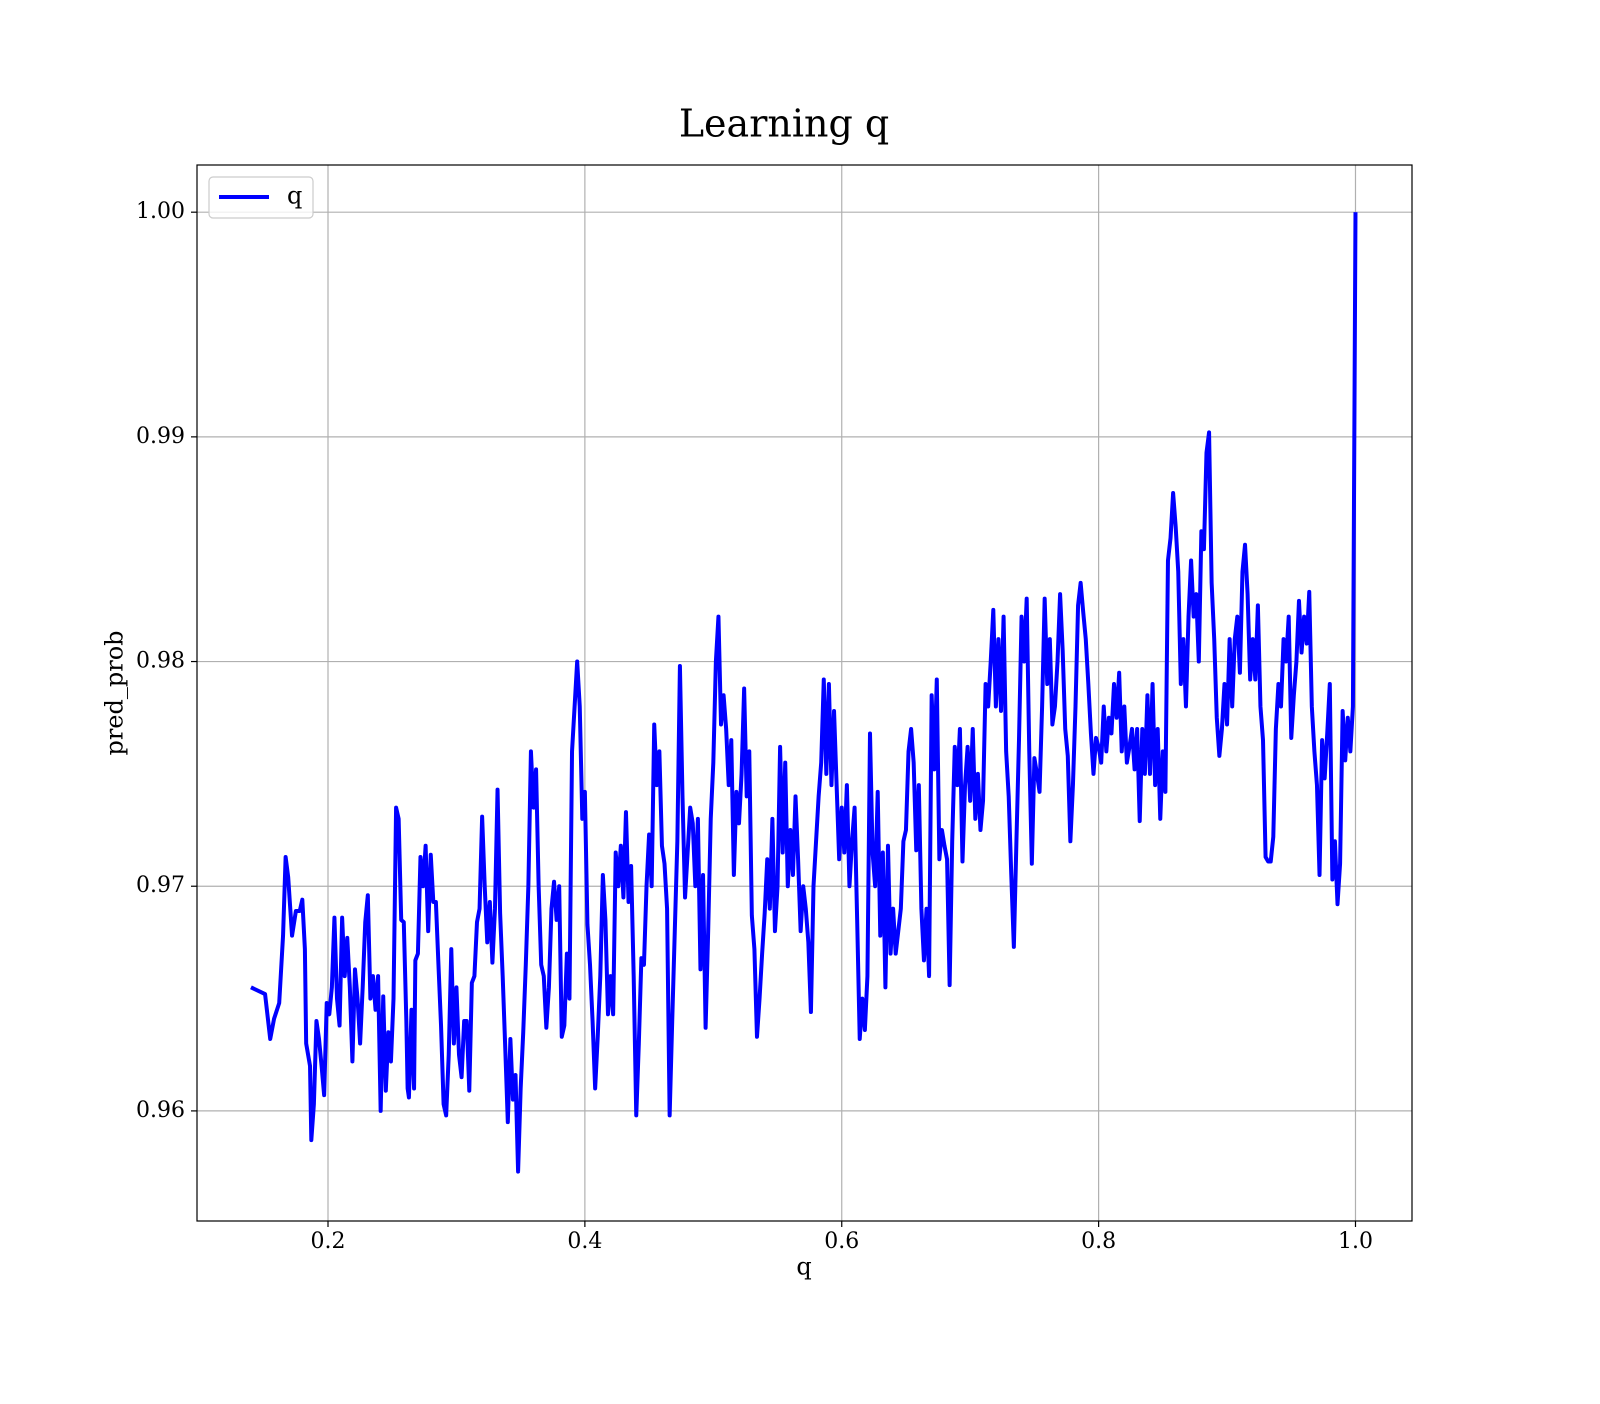 This screenshot has width=1600, height=1404. I want to click on x-tick-label: 0.8, so click(1098, 1241).